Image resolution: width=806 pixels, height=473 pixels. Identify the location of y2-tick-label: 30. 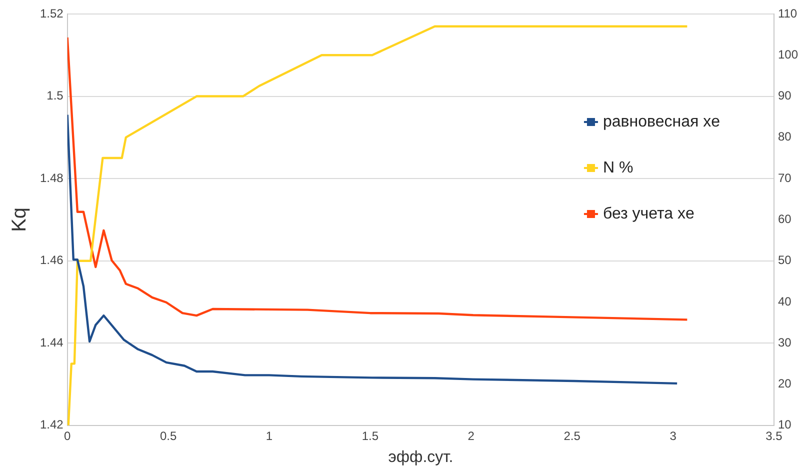
(785, 342).